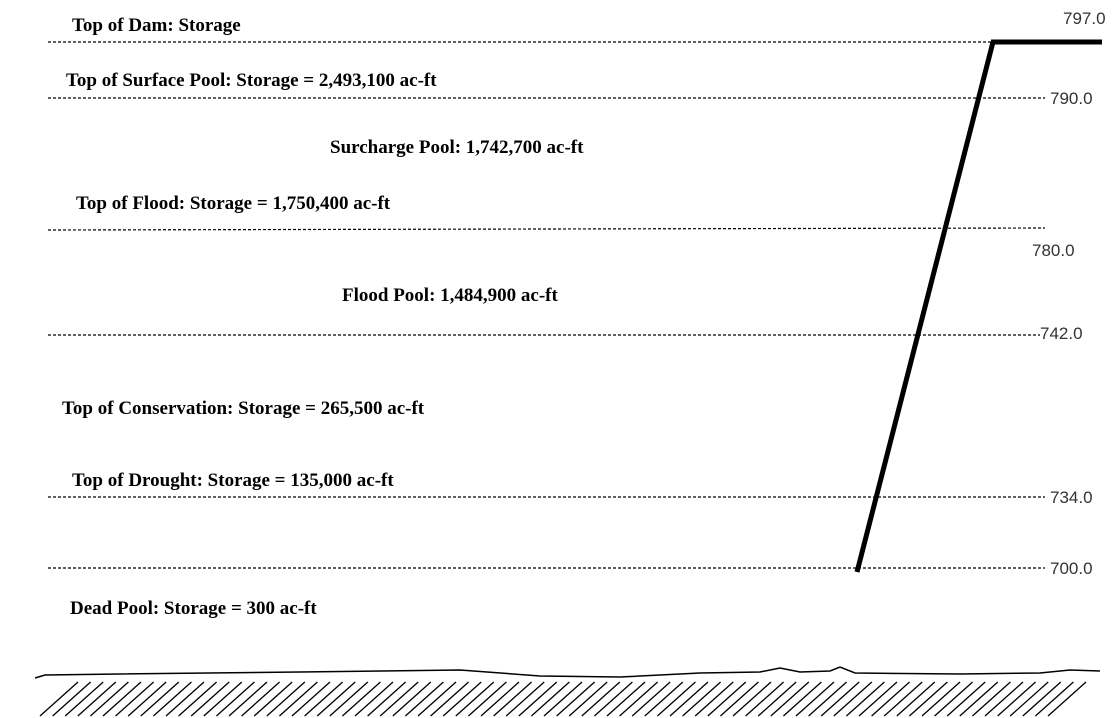  Describe the element at coordinates (1071, 568) in the screenshot. I see `elevation-label: 700.0` at that location.